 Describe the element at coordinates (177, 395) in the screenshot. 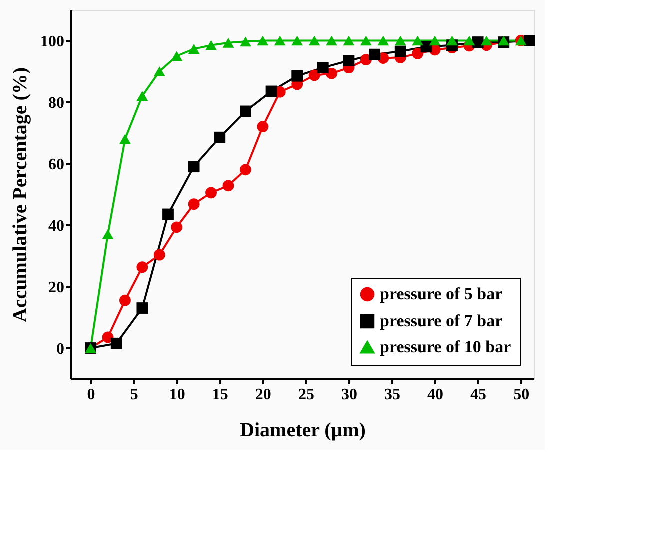

I see `x-tick-label: 10` at that location.